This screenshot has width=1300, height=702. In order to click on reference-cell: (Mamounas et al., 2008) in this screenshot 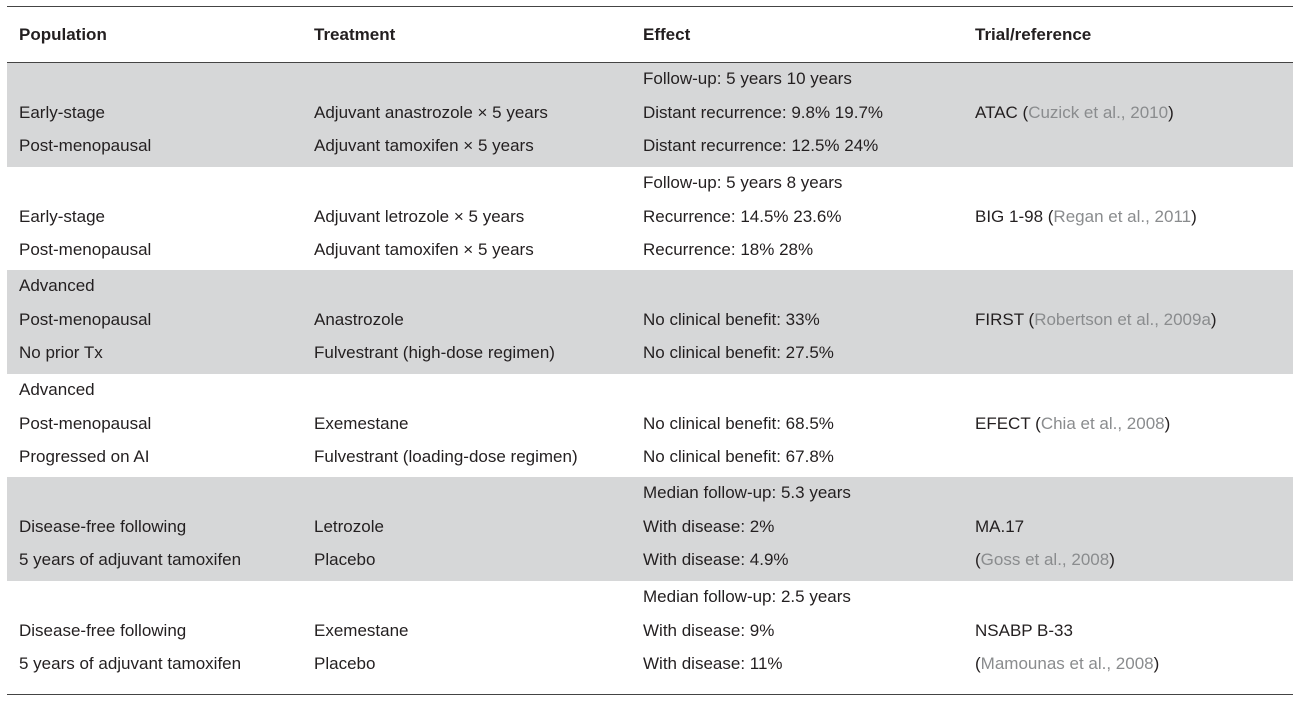, I will do `click(1067, 663)`.